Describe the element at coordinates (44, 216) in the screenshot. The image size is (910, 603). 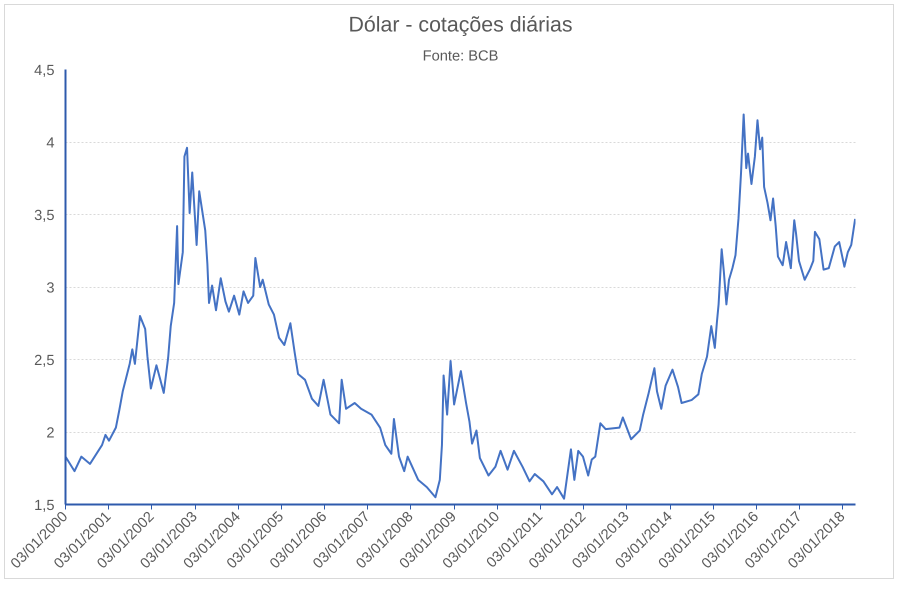
I see `y-tick-label: 3,5` at that location.